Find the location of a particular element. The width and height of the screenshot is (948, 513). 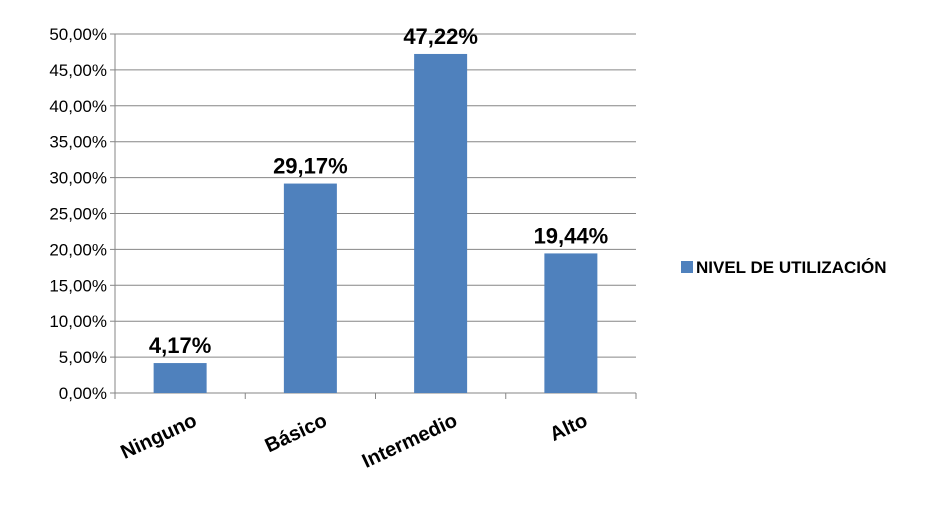

y-tick-label: 0,00% is located at coordinates (83, 393).